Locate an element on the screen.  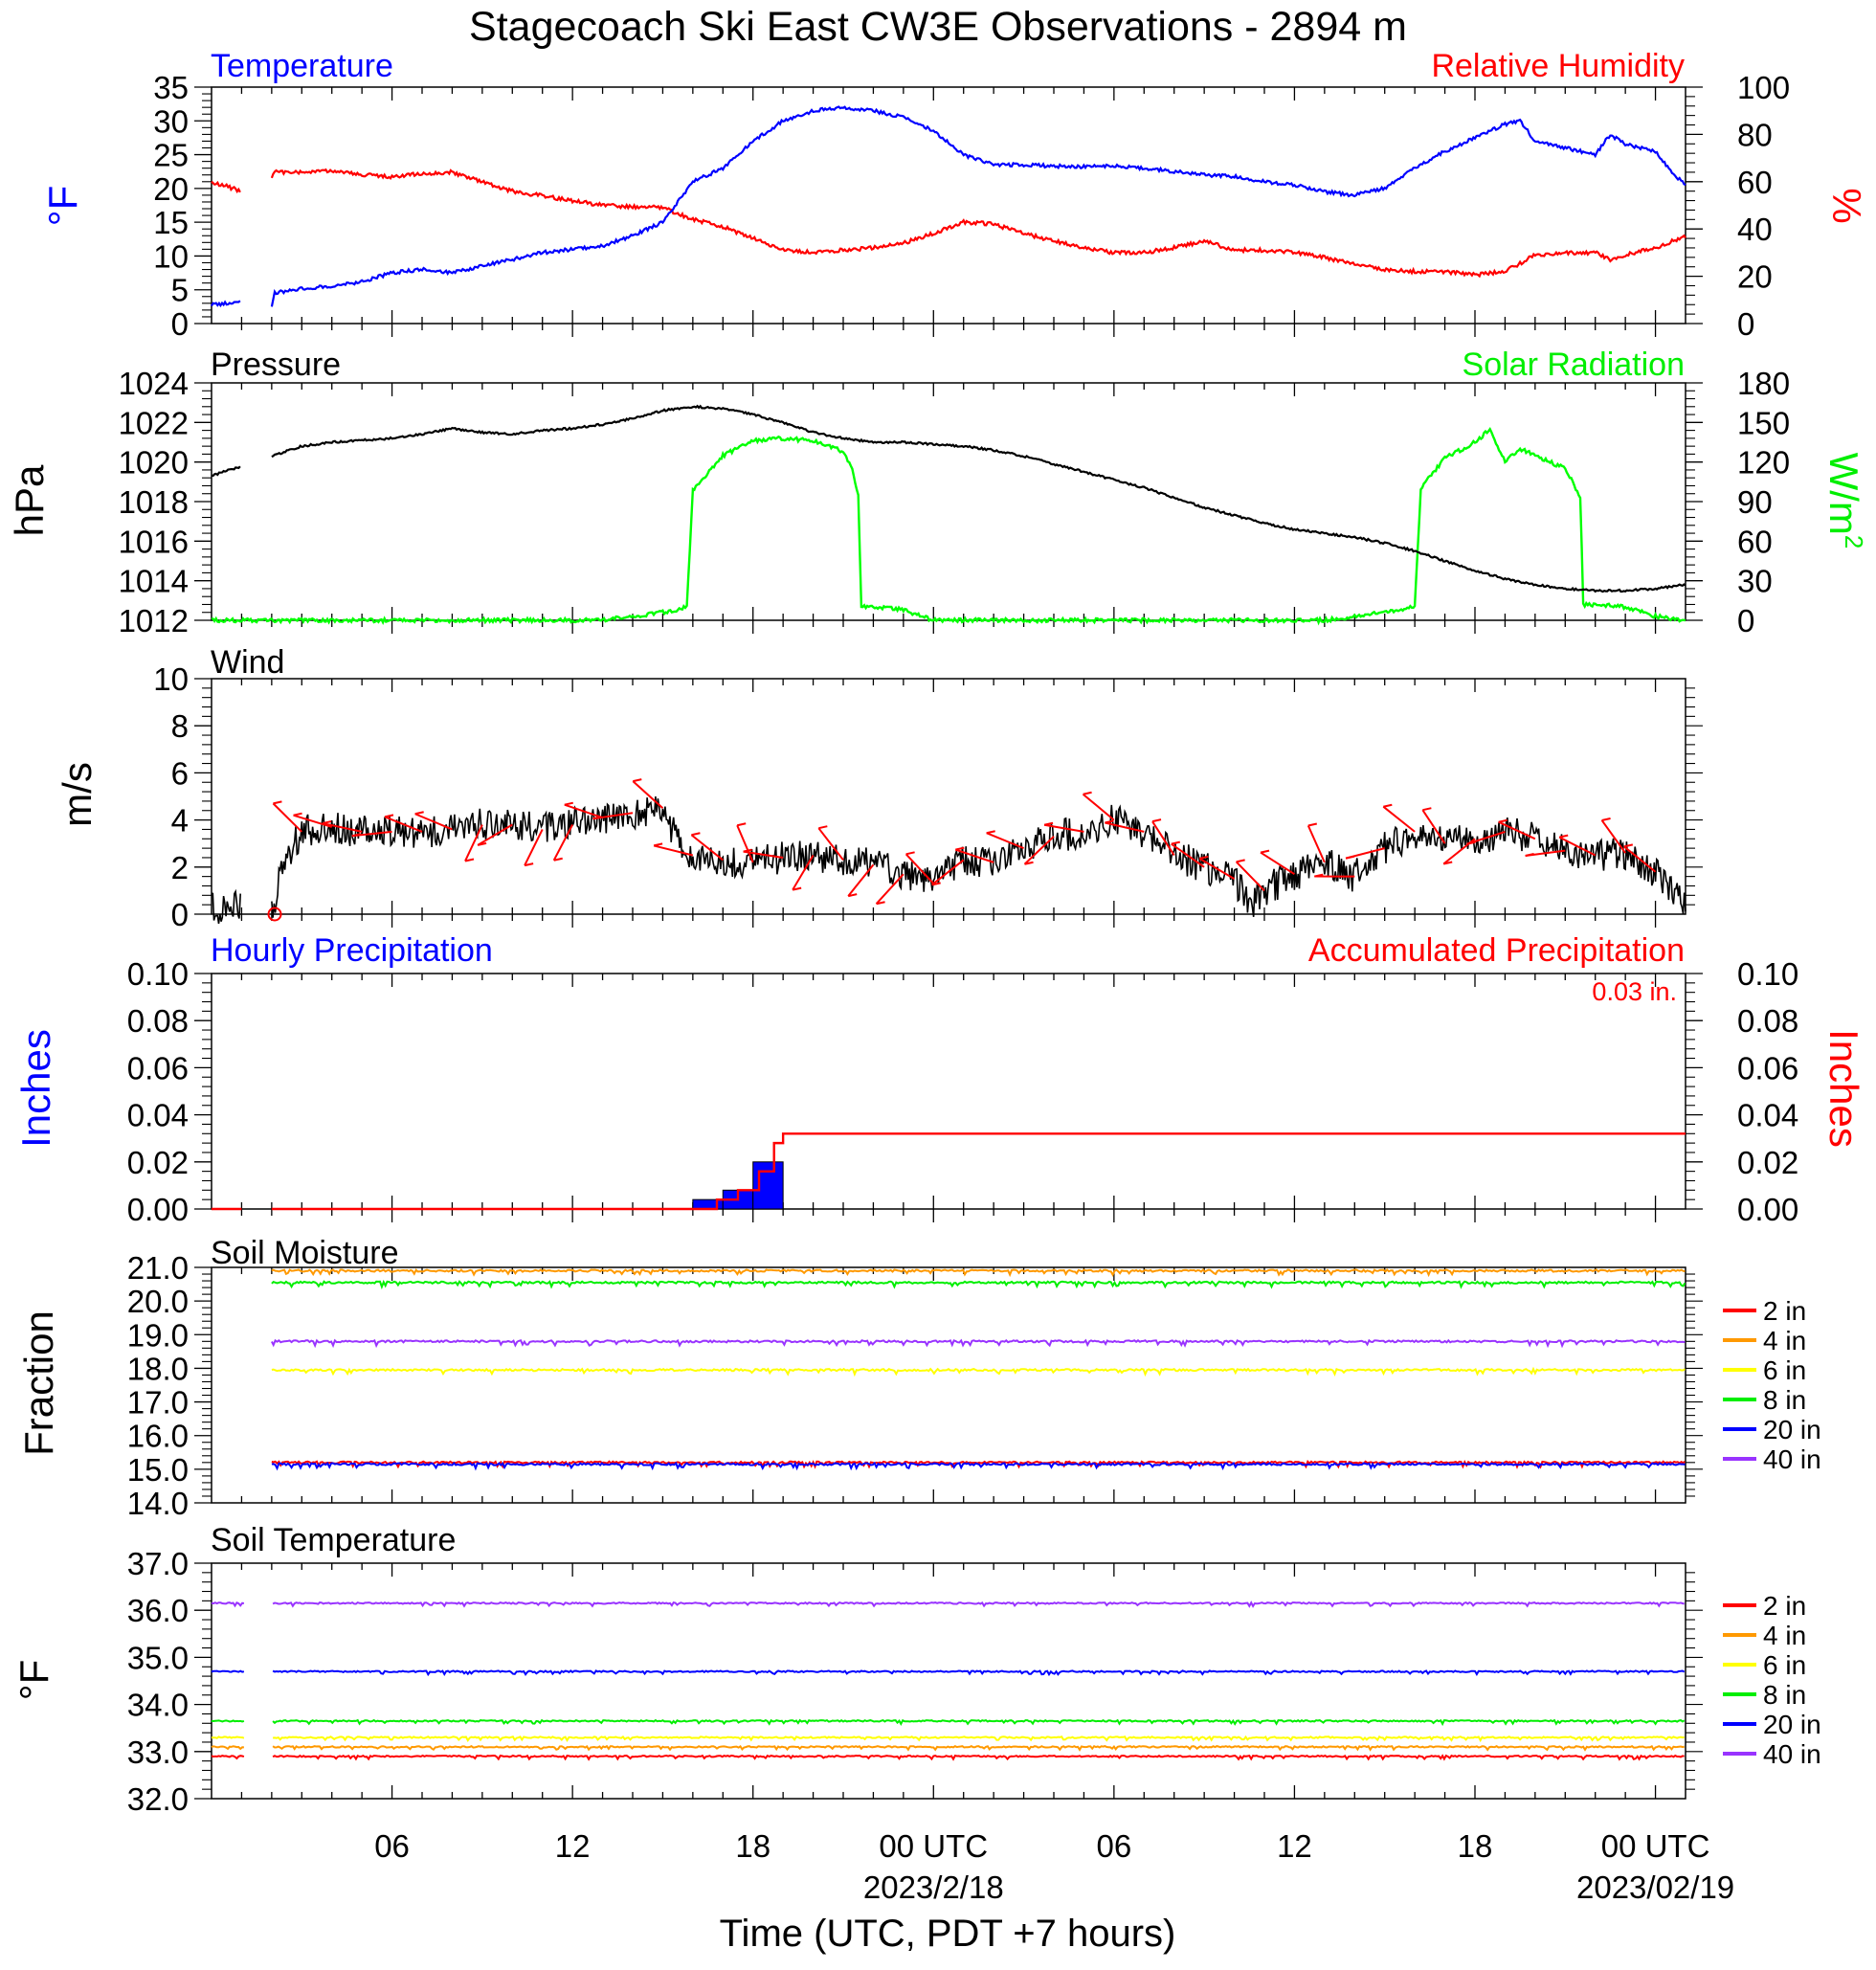
temperature-line is located at coordinates (948, 206).